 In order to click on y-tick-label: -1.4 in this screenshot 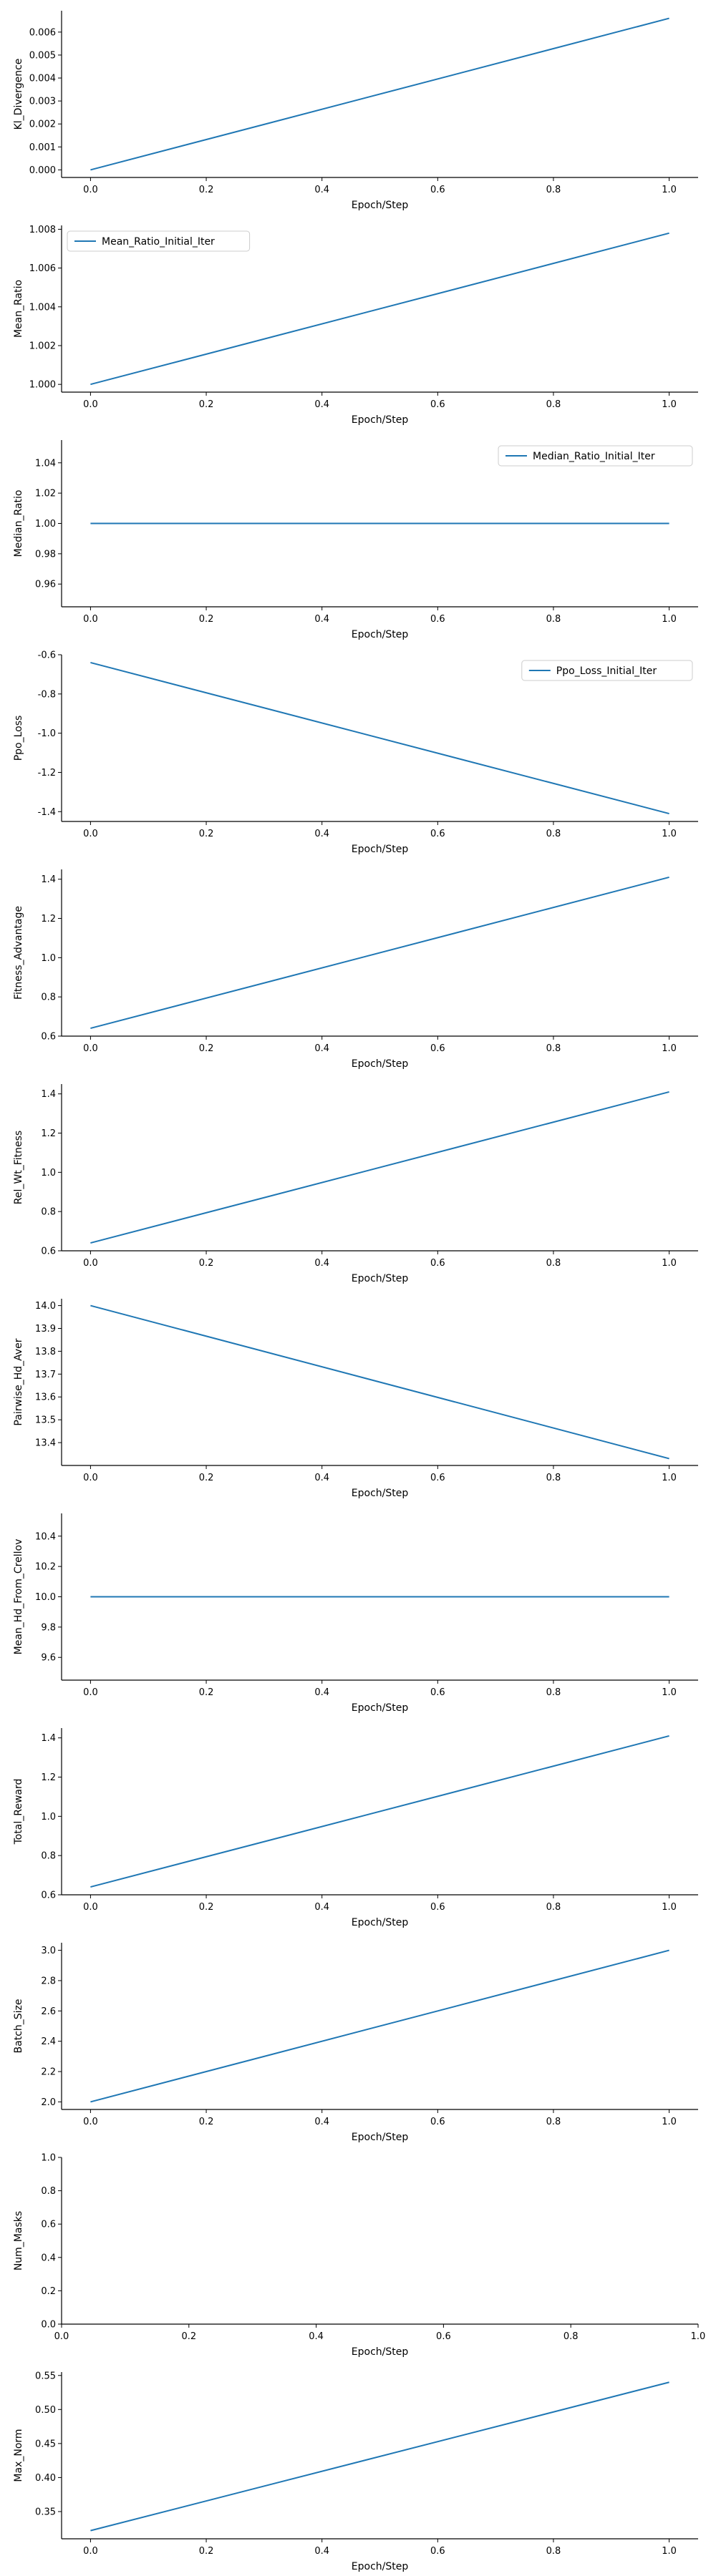, I will do `click(47, 812)`.